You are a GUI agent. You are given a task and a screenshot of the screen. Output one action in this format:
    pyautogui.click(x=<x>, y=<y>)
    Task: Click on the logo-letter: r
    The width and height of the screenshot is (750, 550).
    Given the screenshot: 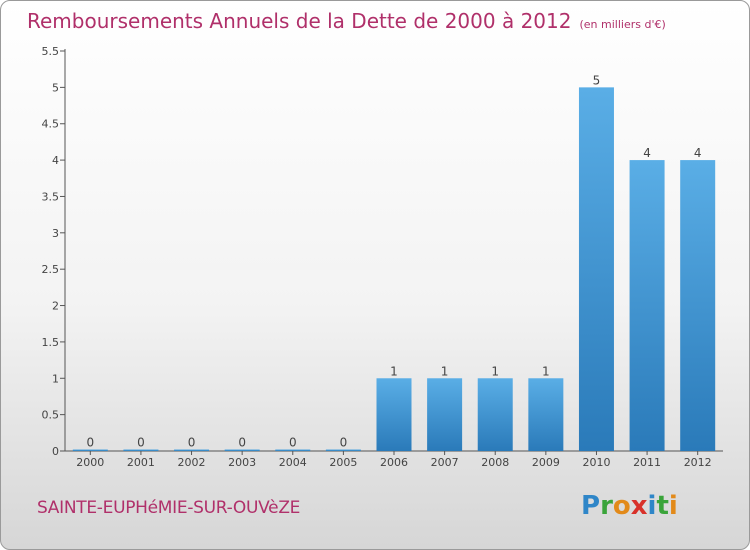 What is the action you would take?
    pyautogui.click(x=606, y=506)
    